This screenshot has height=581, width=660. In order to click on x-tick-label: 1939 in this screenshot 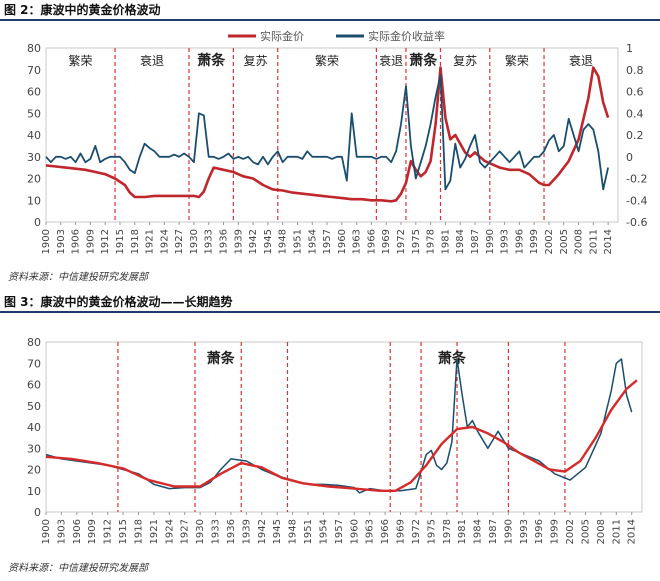, I will do `click(246, 531)`.